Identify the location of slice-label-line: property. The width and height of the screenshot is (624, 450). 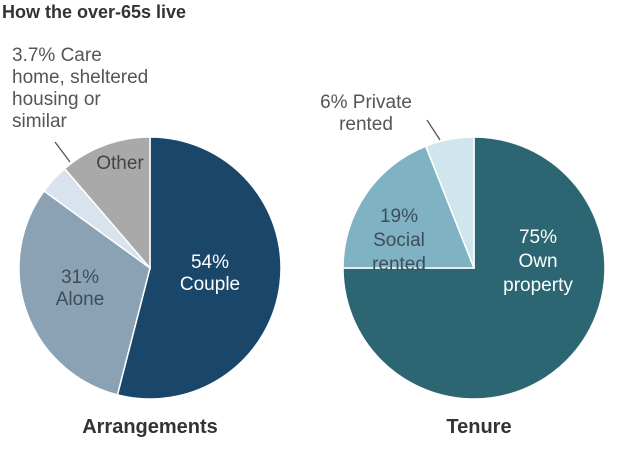
(538, 285).